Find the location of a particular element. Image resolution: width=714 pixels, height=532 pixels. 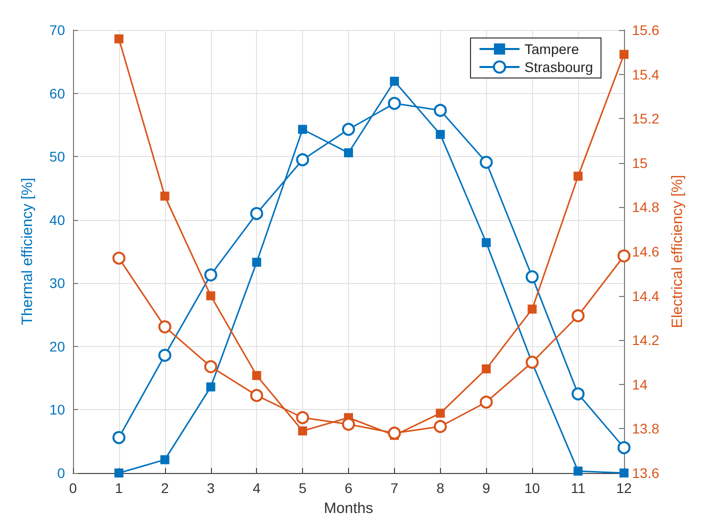

y2-tick-label: 13.8 is located at coordinates (646, 428).